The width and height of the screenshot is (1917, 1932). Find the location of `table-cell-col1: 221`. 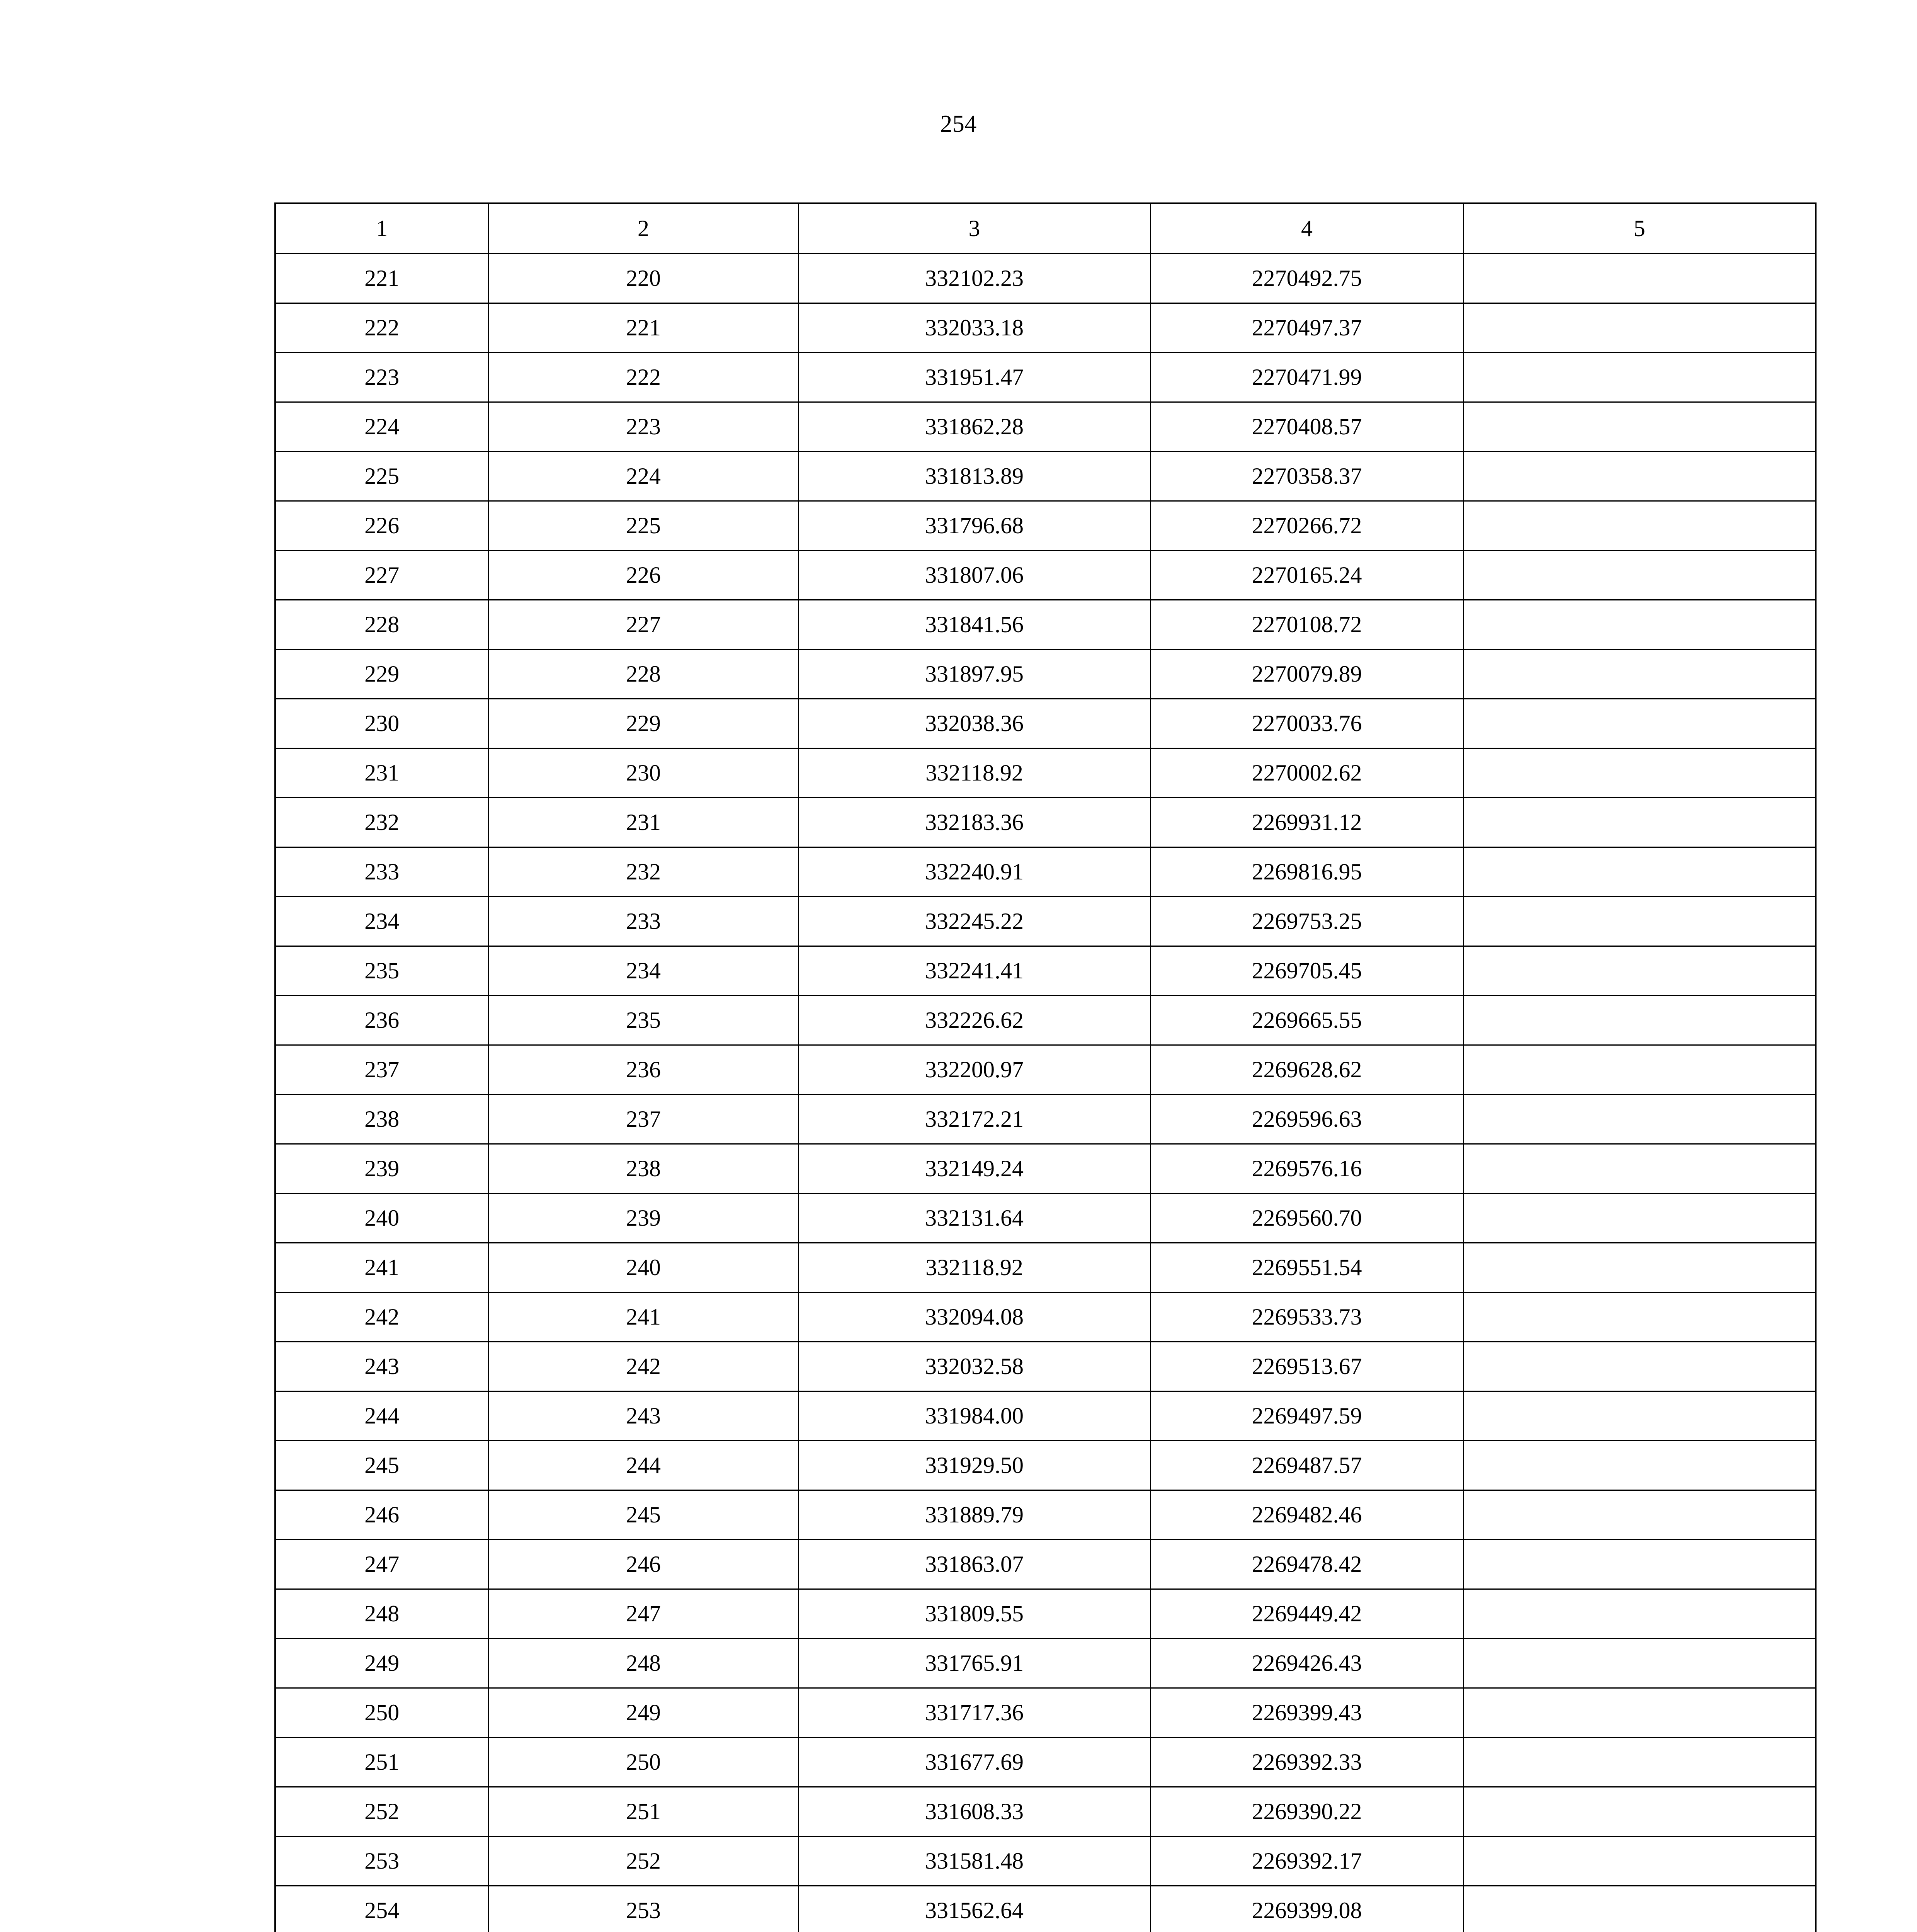

table-cell-col1: 221 is located at coordinates (381, 278).